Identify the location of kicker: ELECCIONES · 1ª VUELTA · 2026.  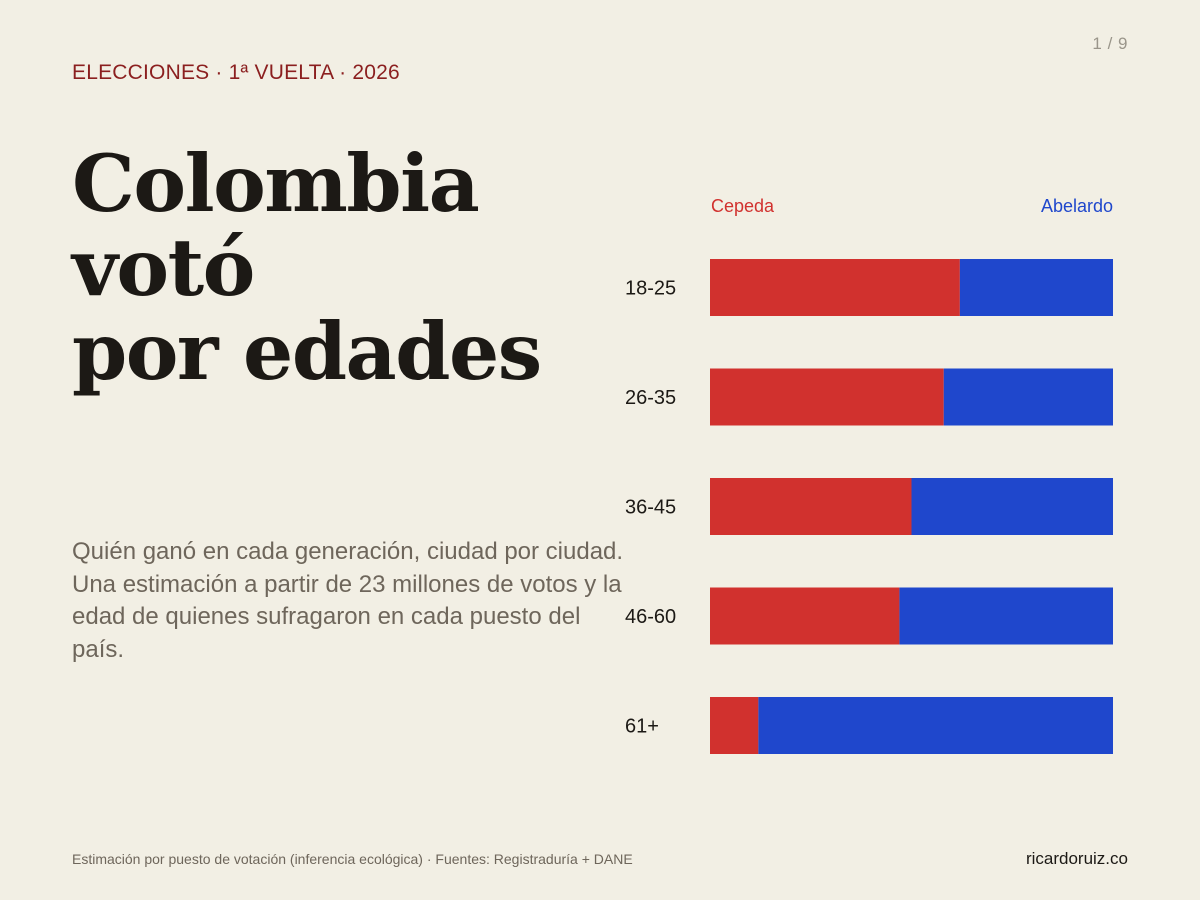
(236, 72).